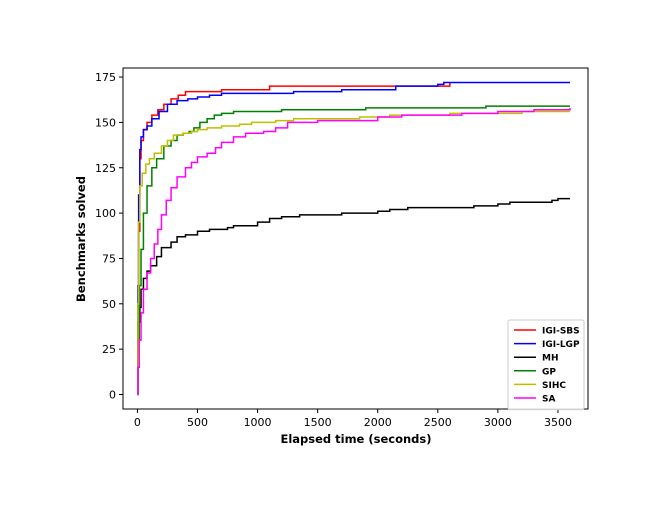 Image resolution: width=664 pixels, height=513 pixels. I want to click on legend-label-sa: SA, so click(548, 400).